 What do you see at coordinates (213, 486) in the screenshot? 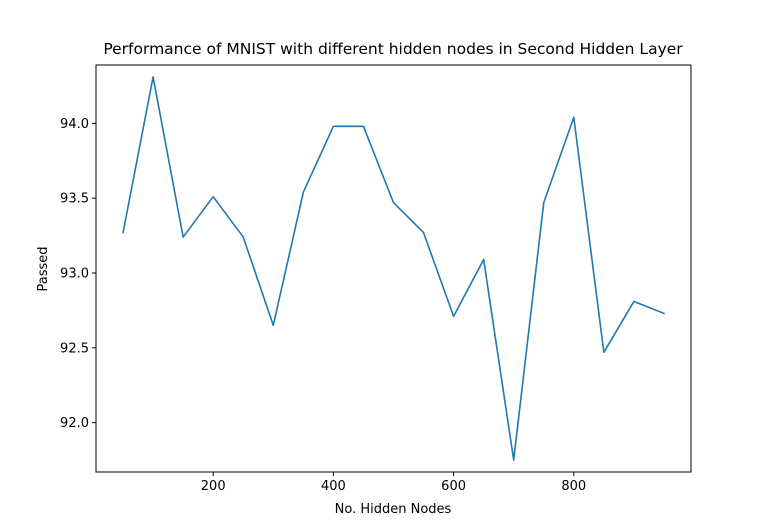
I see `x-tick-label: 200` at bounding box center [213, 486].